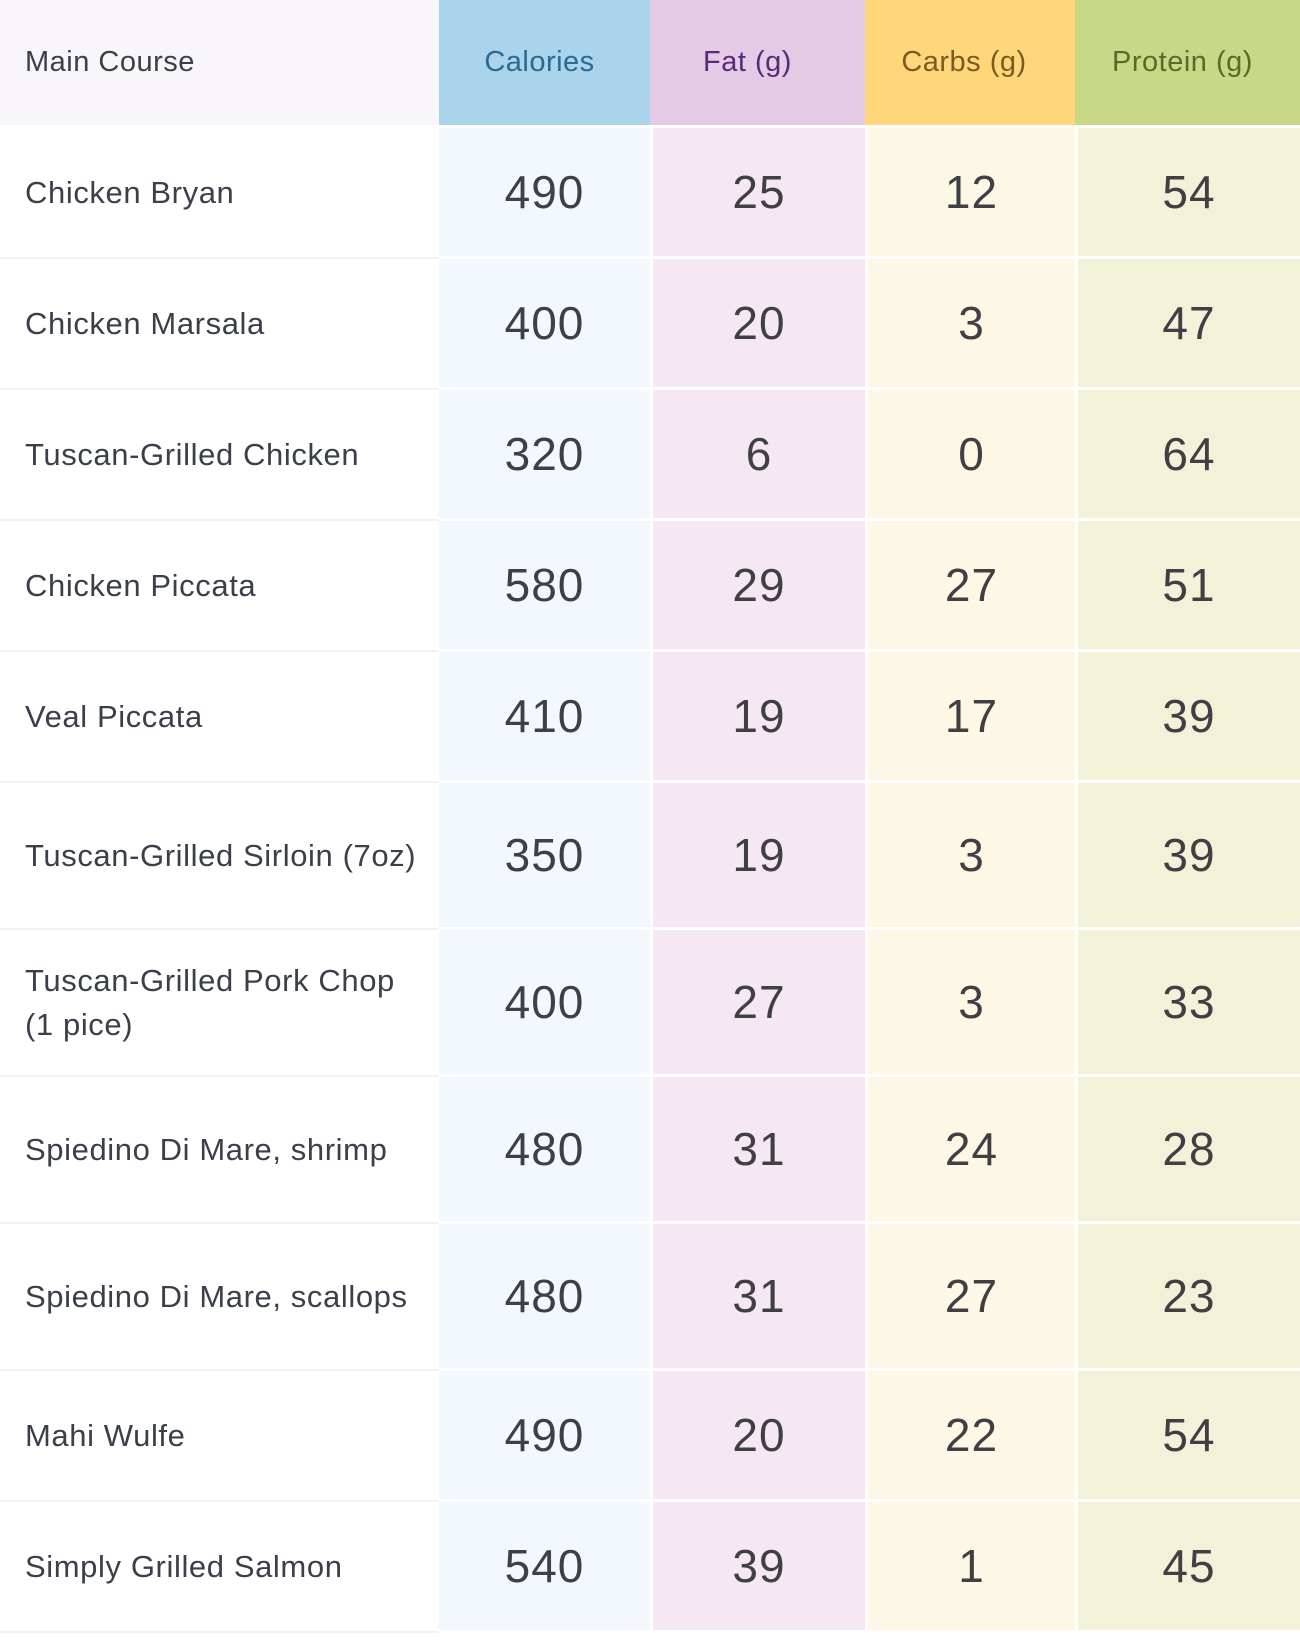 This screenshot has width=1300, height=1644. I want to click on carbs-value: 17, so click(970, 717).